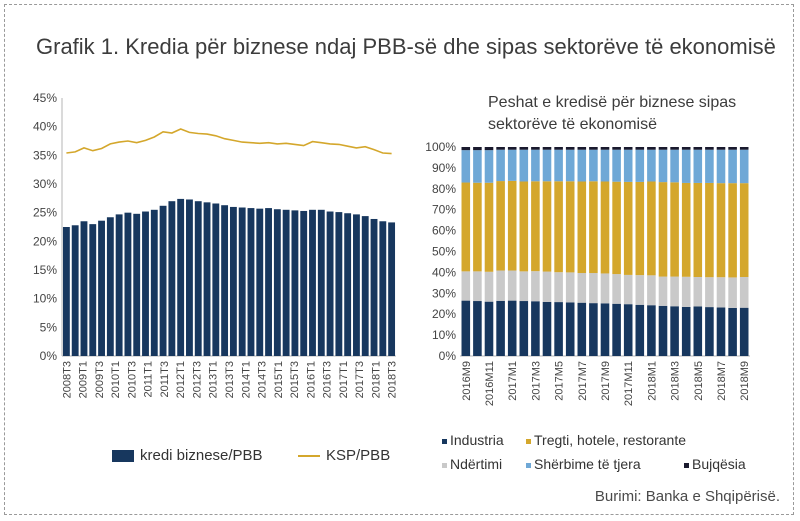  I want to click on y-tick-label: 90%, so click(444, 168).